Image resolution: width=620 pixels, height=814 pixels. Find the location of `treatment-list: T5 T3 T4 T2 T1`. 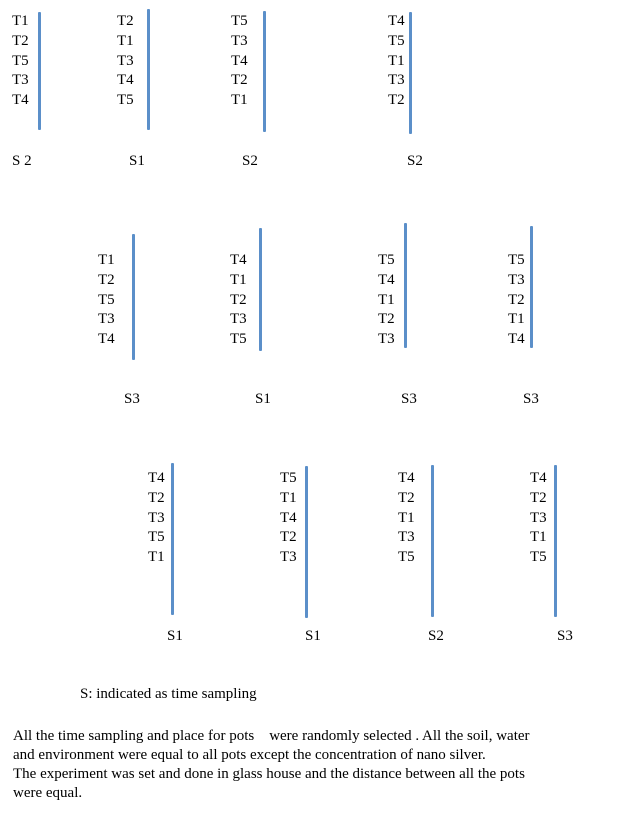

treatment-list: T5 T3 T4 T2 T1 is located at coordinates (239, 61).